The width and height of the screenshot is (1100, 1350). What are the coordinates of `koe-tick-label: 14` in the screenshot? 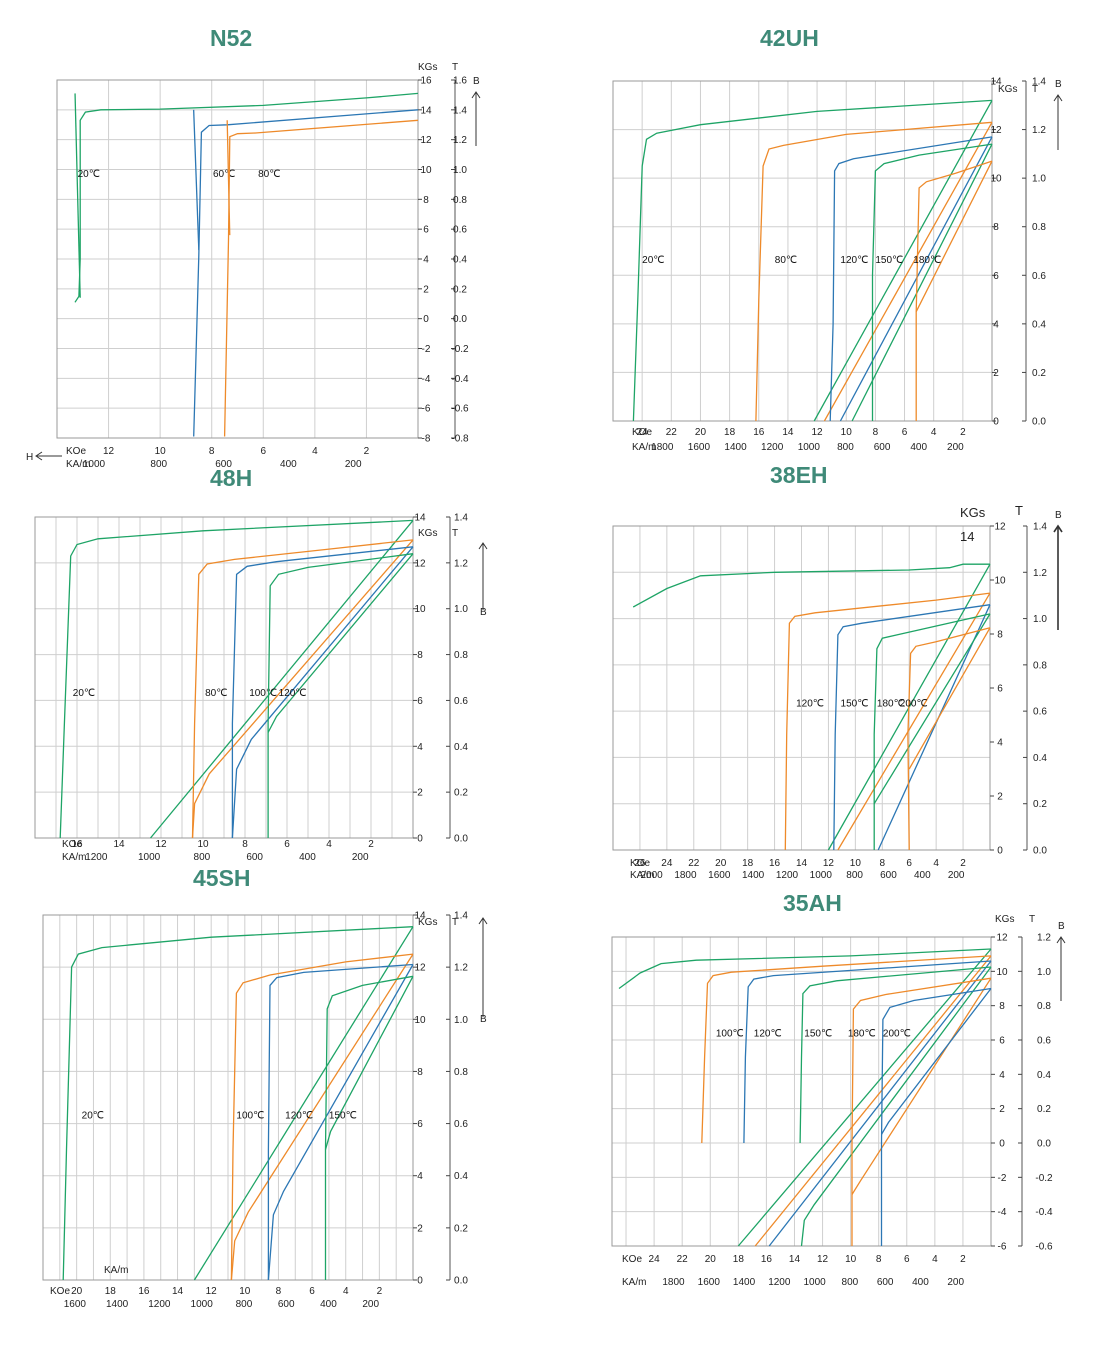 It's located at (788, 432).